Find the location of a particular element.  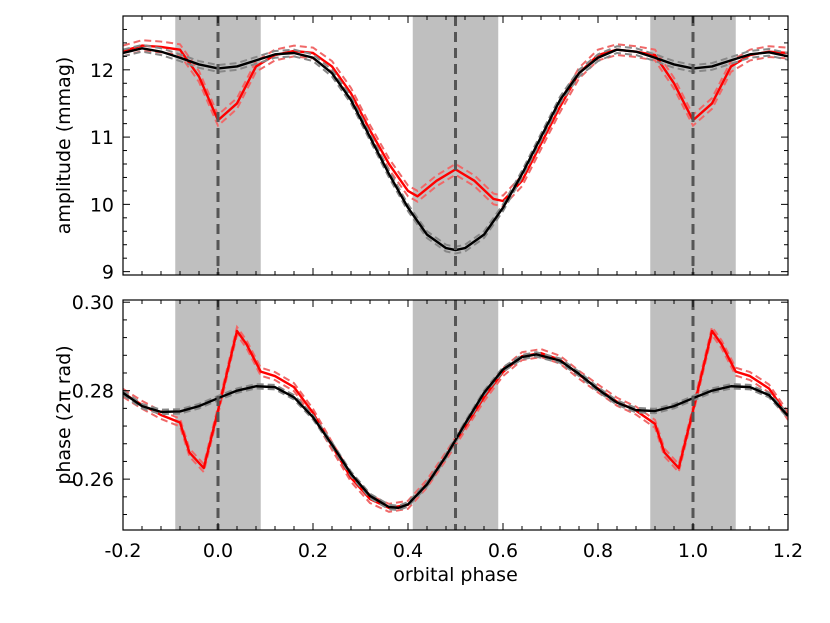

amplitude-y-tick-label: 10 is located at coordinates (102, 205).